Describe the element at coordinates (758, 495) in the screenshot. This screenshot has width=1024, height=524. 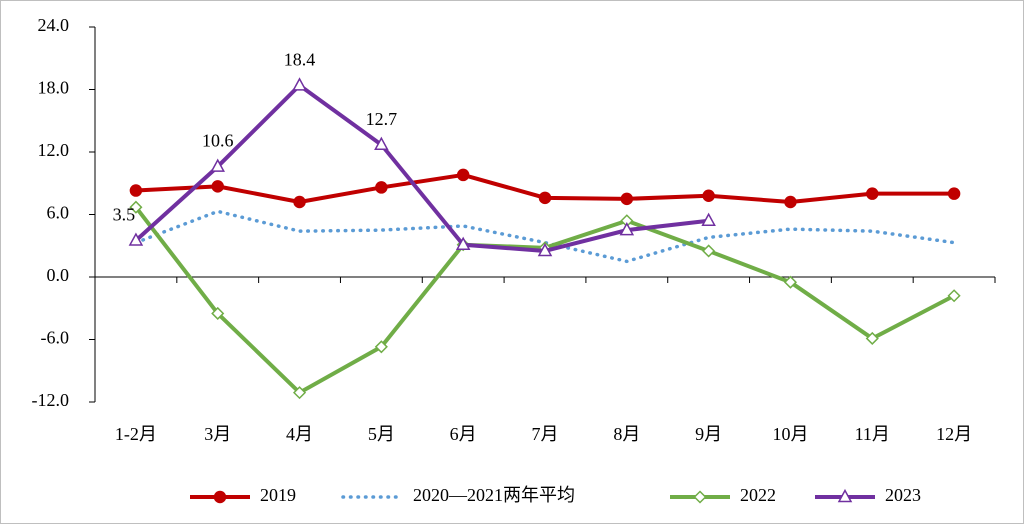
I see `legend-label: 2022` at that location.